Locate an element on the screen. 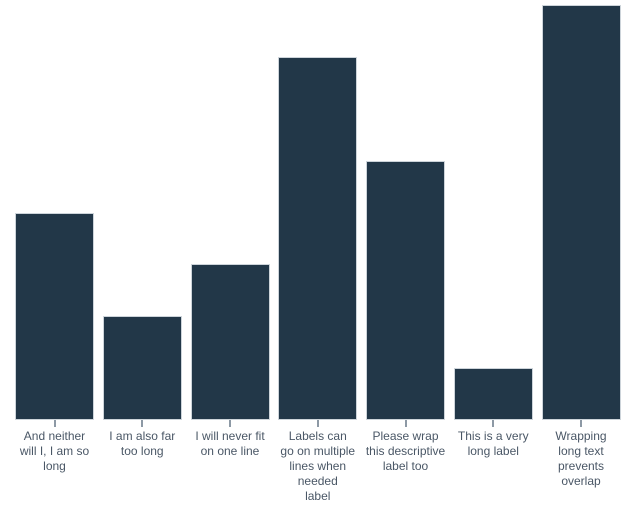 This screenshot has height=519, width=640. x-axis-label: I will never fit on one line is located at coordinates (230, 443).